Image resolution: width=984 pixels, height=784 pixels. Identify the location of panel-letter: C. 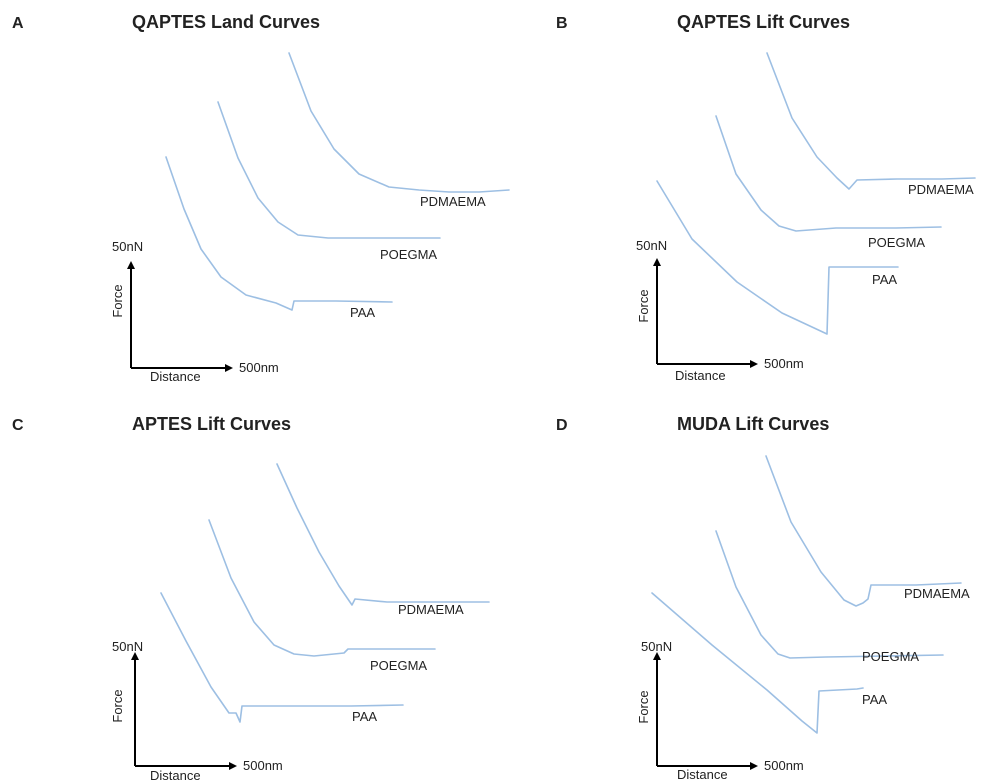
(18, 425).